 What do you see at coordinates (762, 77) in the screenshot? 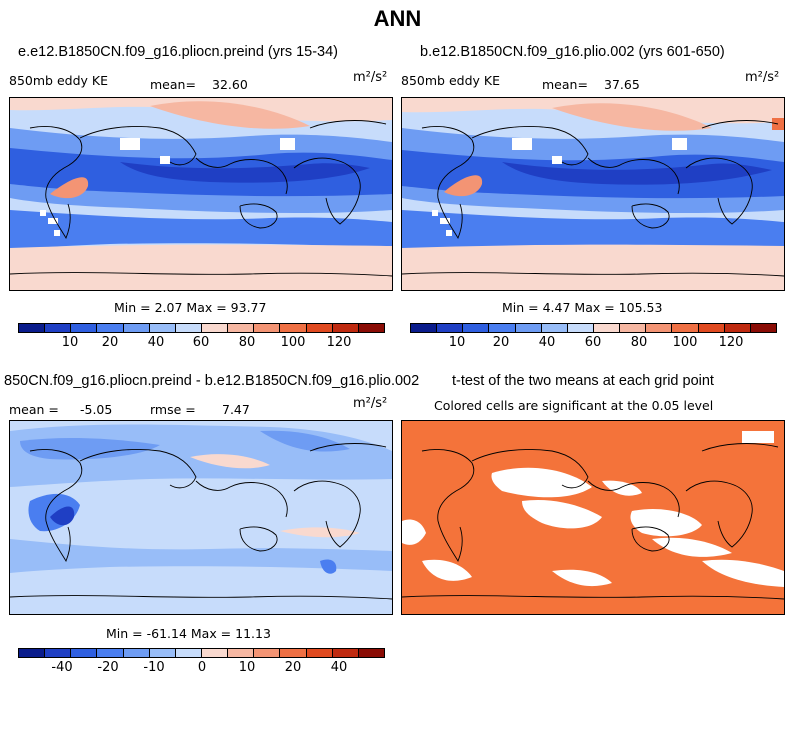
I see `panel2-units: m²/s²` at bounding box center [762, 77].